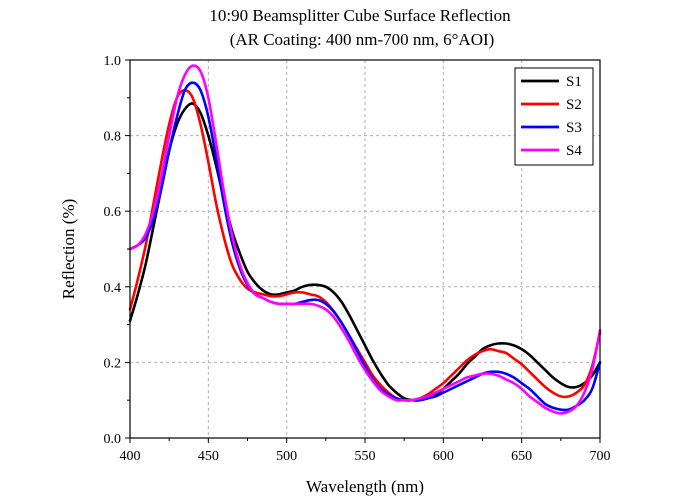  I want to click on legend: S1 S2 S3 S4, so click(554, 116).